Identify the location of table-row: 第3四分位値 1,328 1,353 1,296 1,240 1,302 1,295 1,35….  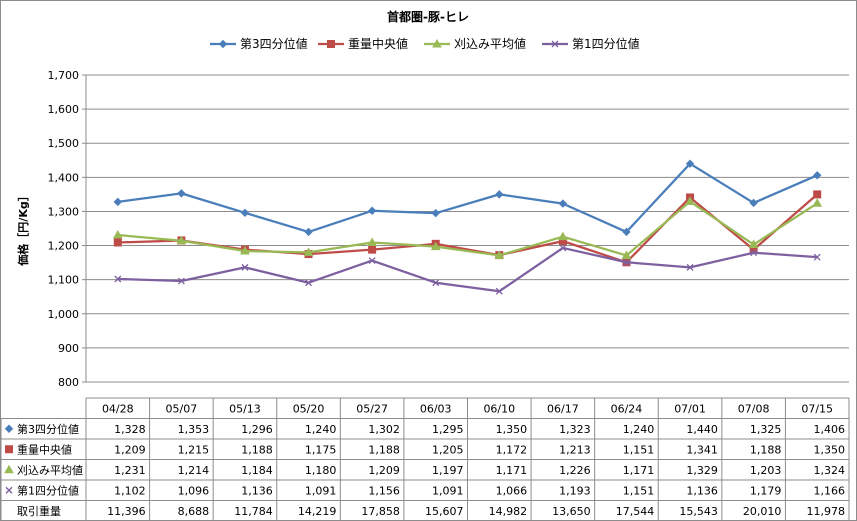
(424, 429).